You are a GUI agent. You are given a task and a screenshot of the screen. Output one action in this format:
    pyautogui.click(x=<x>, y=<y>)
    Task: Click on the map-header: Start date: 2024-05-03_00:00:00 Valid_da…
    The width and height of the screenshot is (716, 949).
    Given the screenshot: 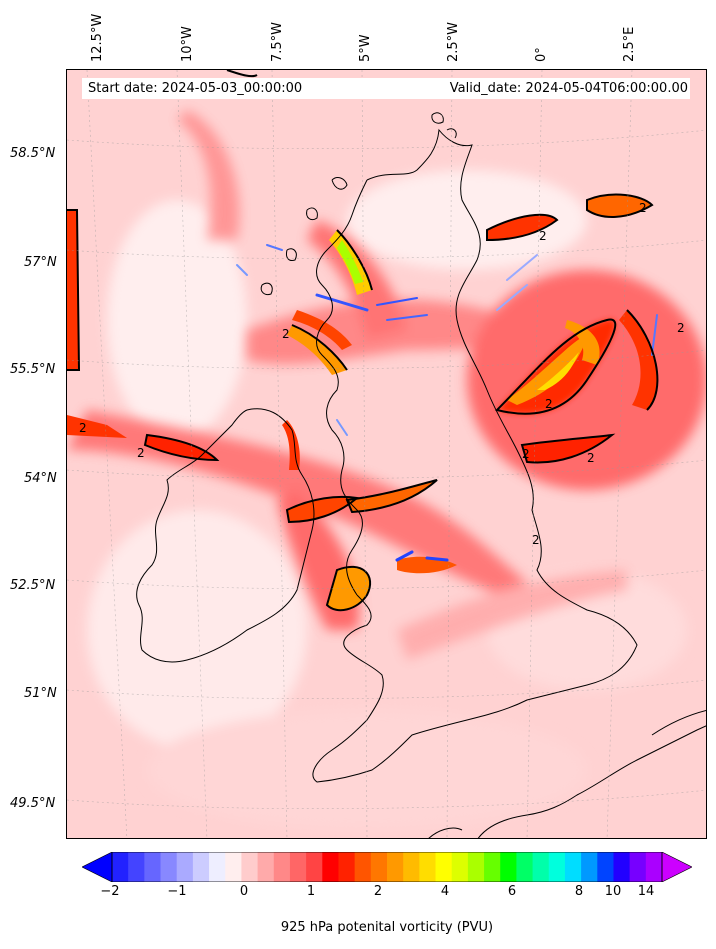 What is the action you would take?
    pyautogui.click(x=386, y=88)
    